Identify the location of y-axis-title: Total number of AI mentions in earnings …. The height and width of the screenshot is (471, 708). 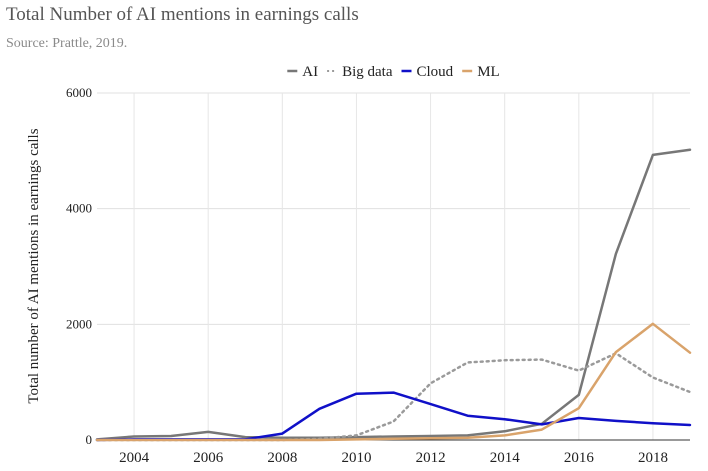
(34, 265).